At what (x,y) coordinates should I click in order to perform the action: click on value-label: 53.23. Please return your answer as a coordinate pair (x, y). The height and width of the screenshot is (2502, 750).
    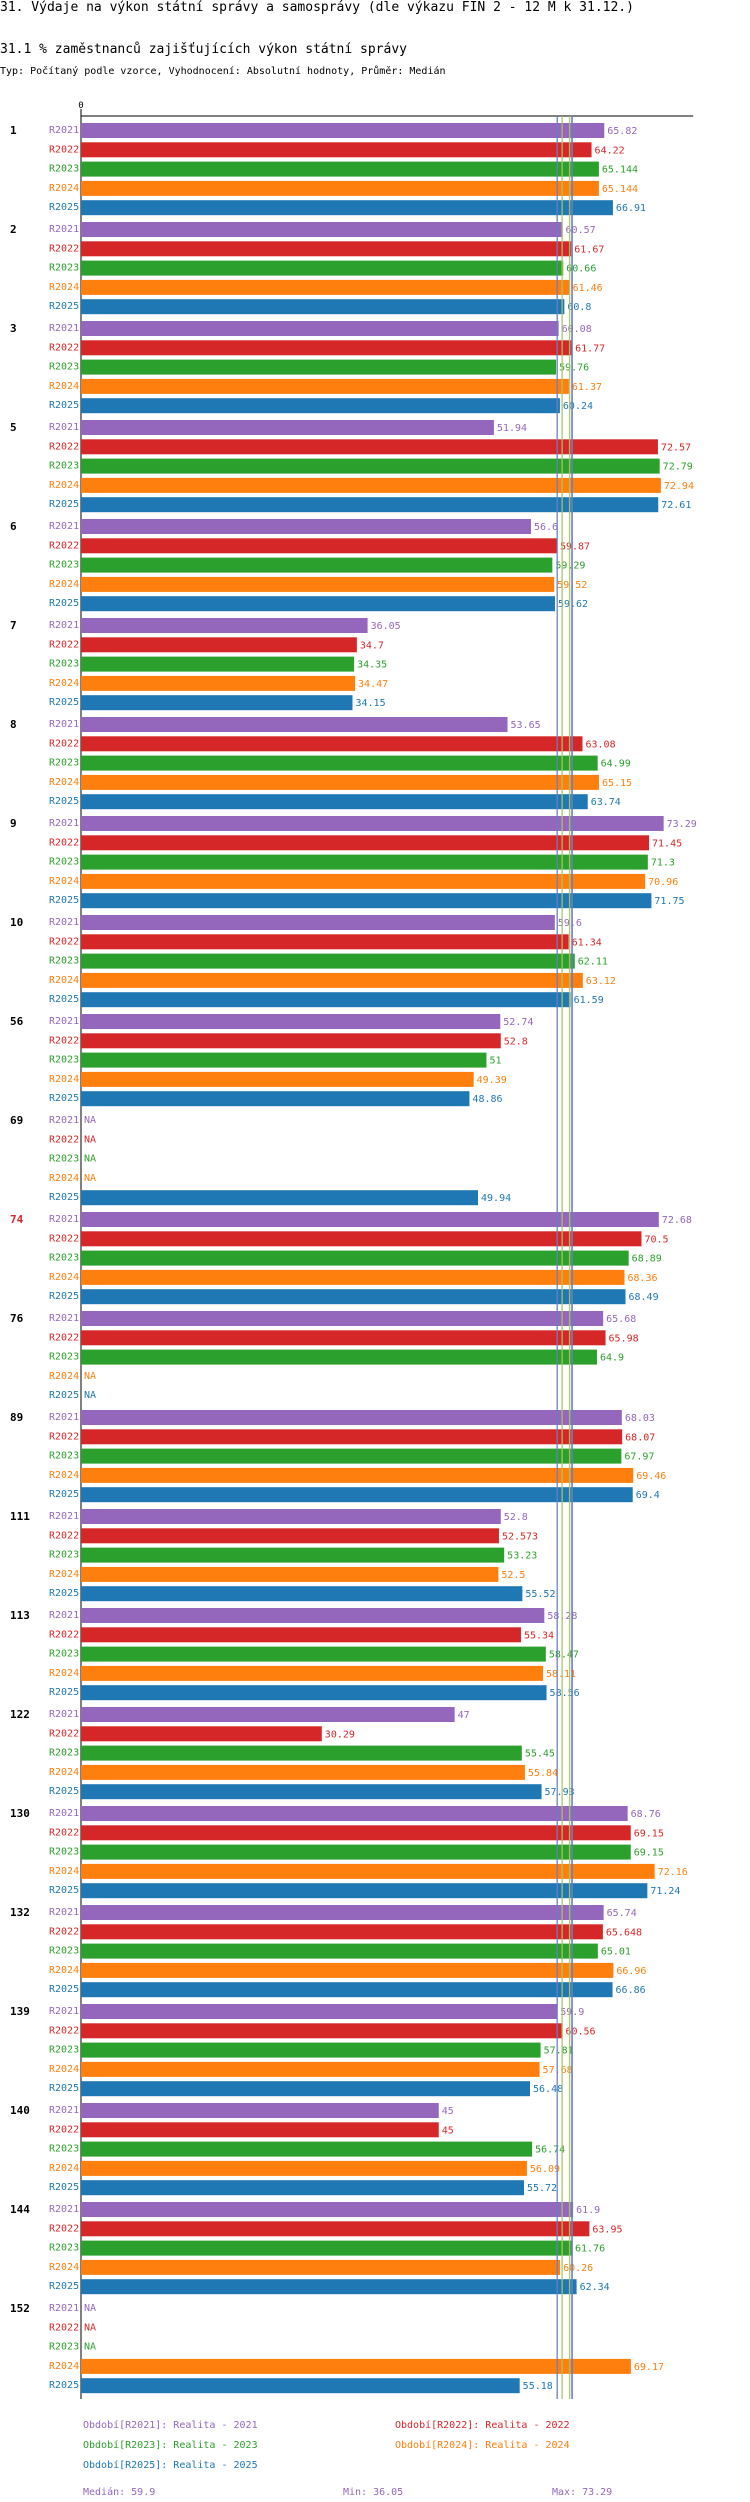
    Looking at the image, I should click on (522, 1556).